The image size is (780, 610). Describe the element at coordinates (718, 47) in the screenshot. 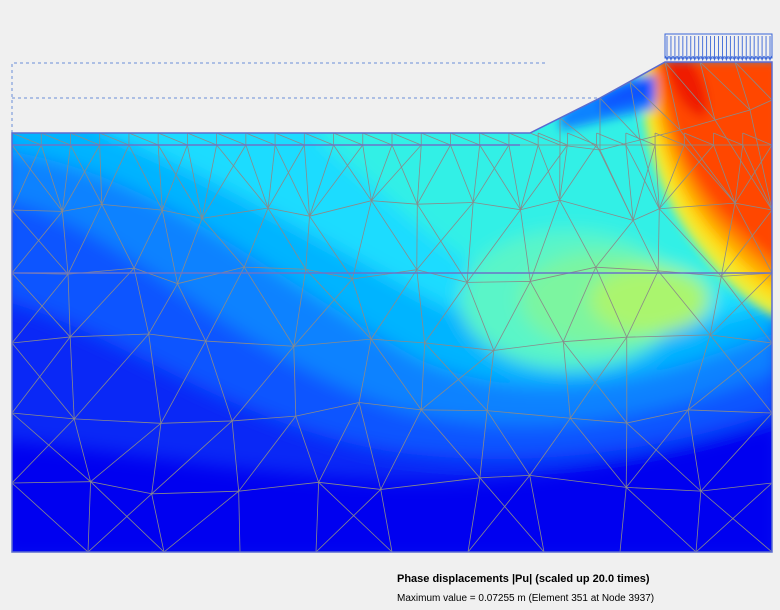

I see `distributed-load-arrows-icon` at that location.